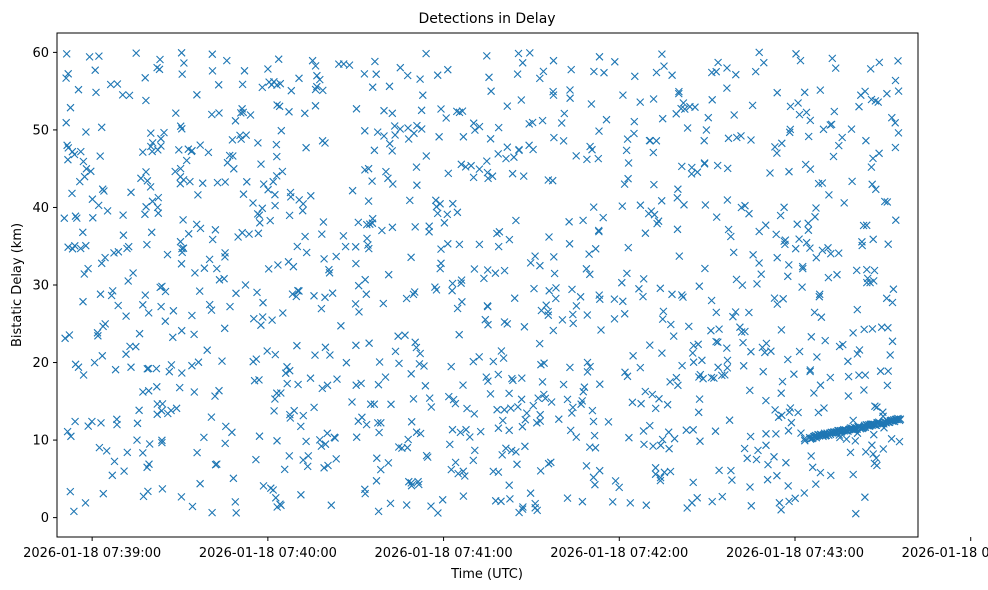 The height and width of the screenshot is (590, 988). What do you see at coordinates (40, 441) in the screenshot?
I see `y-tick-label: 10` at bounding box center [40, 441].